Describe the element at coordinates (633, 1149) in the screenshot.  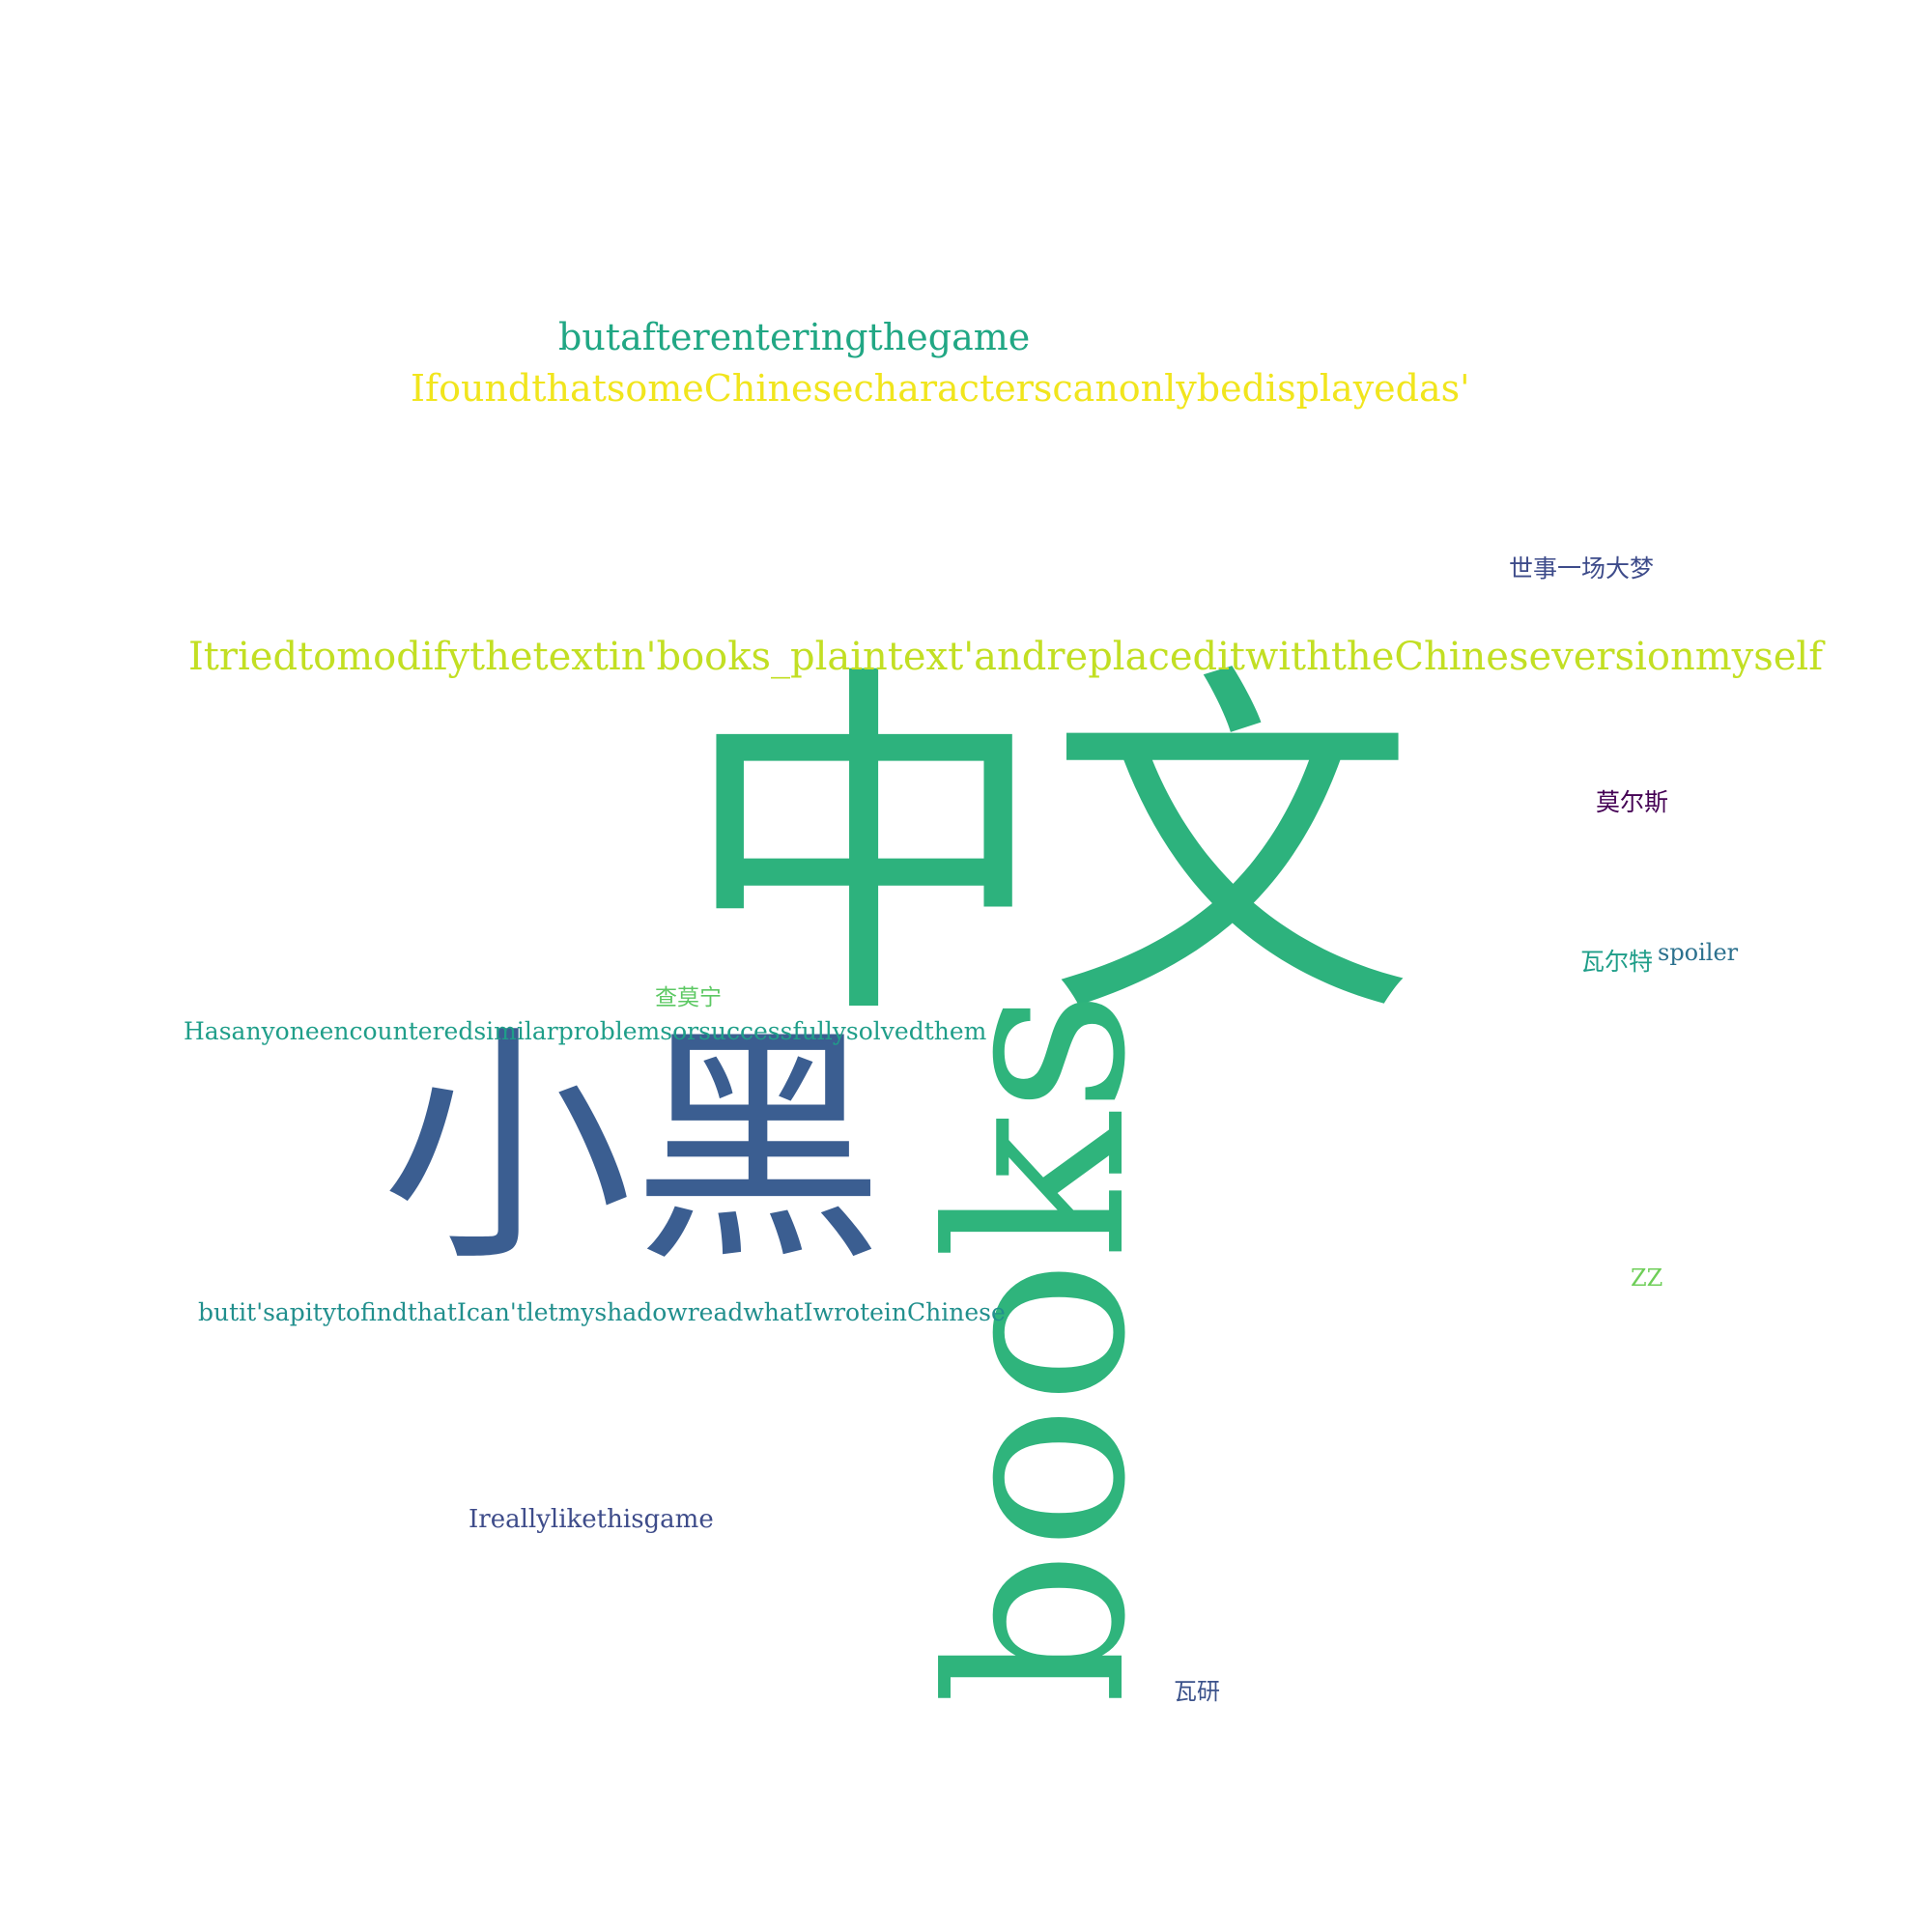
I see `word-xiaohei: 小黑` at that location.